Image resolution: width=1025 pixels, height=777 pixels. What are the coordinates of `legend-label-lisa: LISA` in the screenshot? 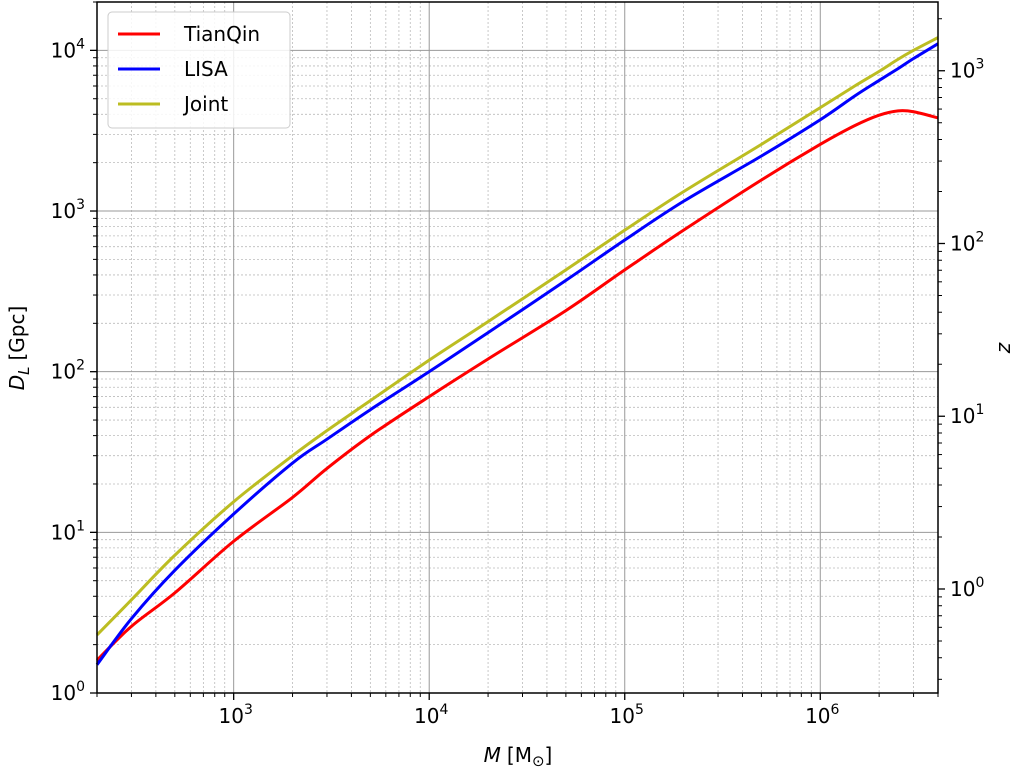 It's located at (206, 69).